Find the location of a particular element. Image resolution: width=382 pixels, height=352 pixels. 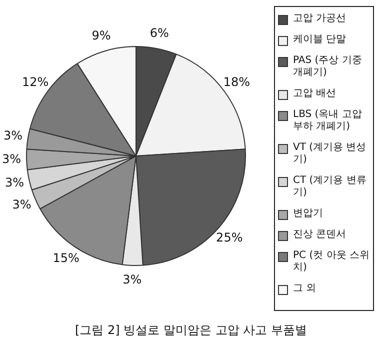

legend-label: PC (컷 아웃 스위치) is located at coordinates (331, 262).